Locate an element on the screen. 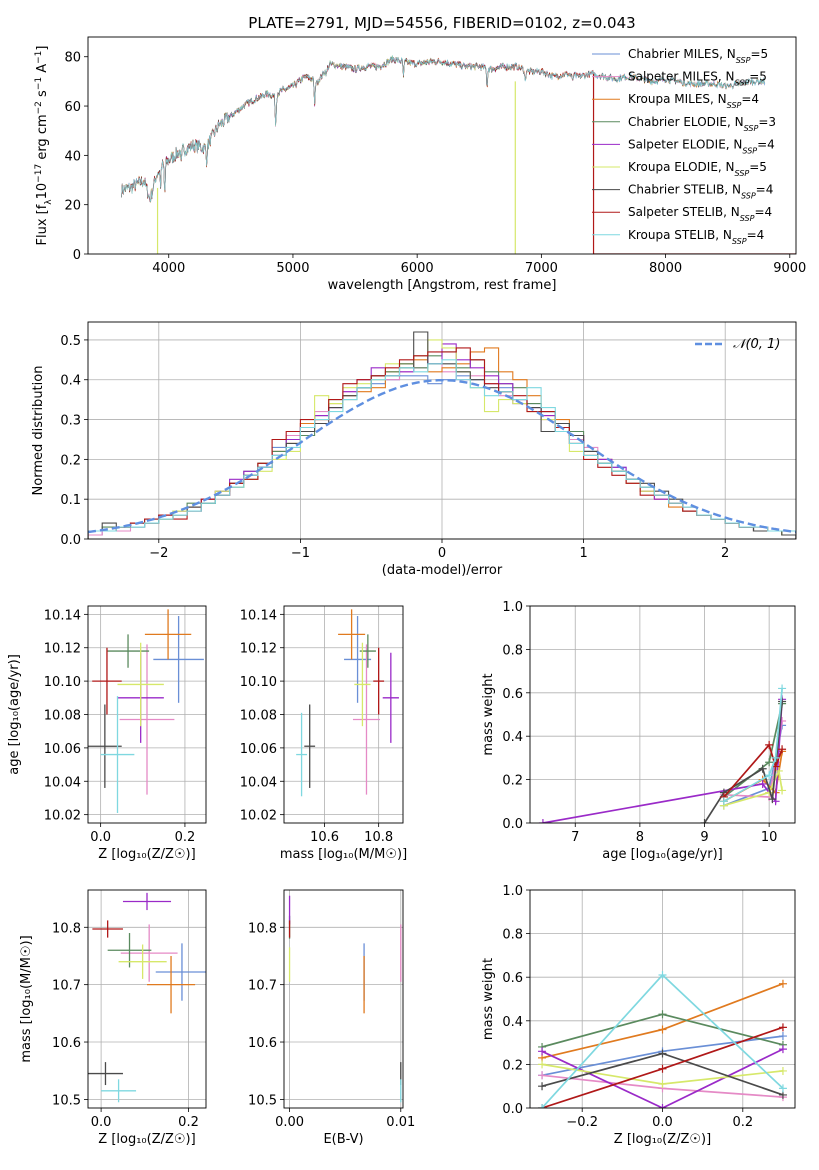 This screenshot has height=1170, width=819. spectrum-line-kroupa_stelib is located at coordinates (443, 128).